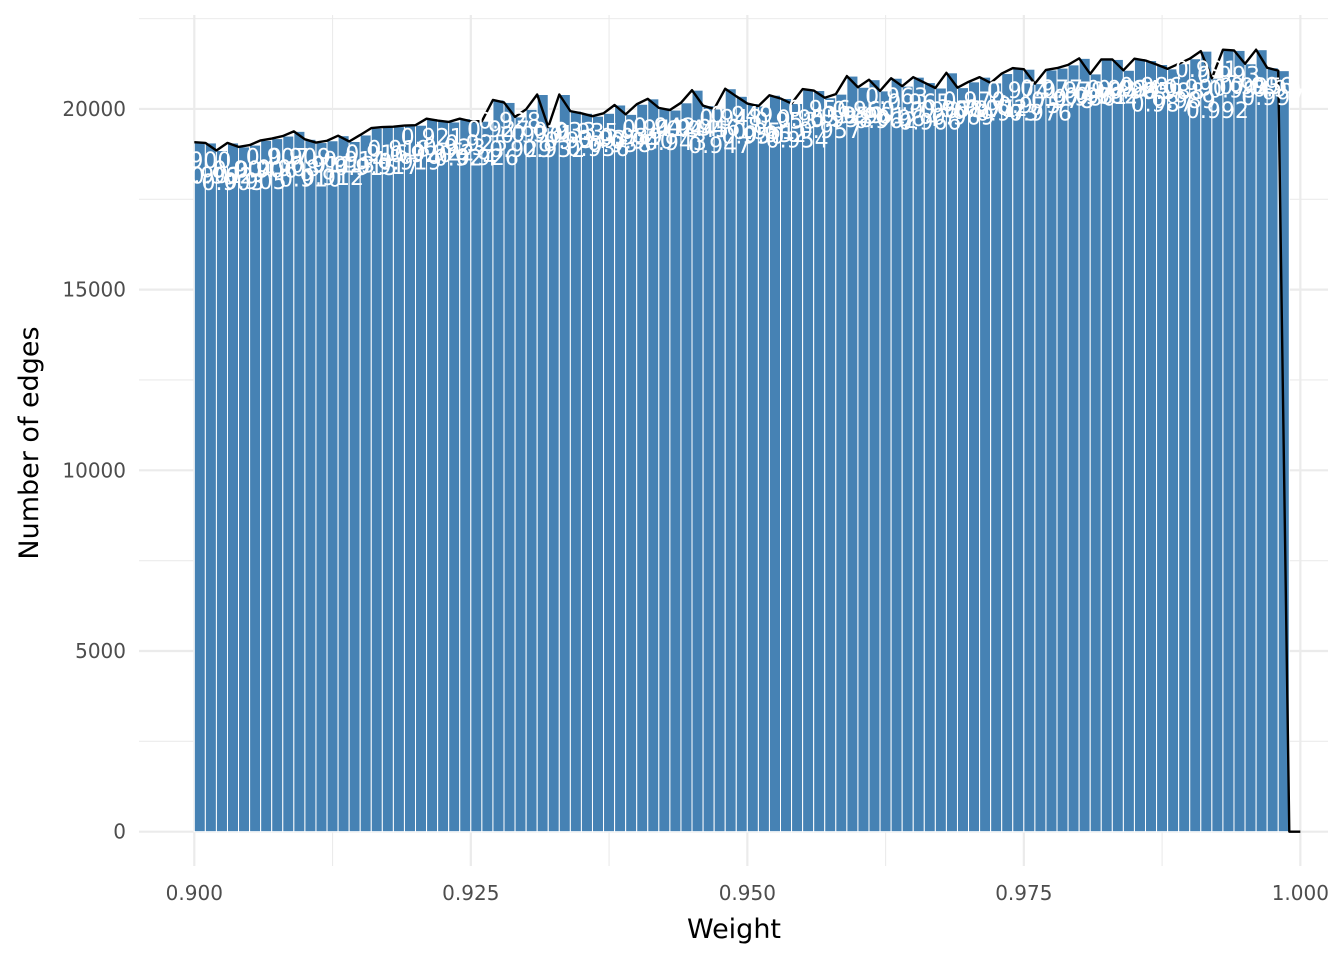 This screenshot has height=960, width=1344. What do you see at coordinates (1139, 92) in the screenshot?
I see `bar-label: 0.985` at bounding box center [1139, 92].